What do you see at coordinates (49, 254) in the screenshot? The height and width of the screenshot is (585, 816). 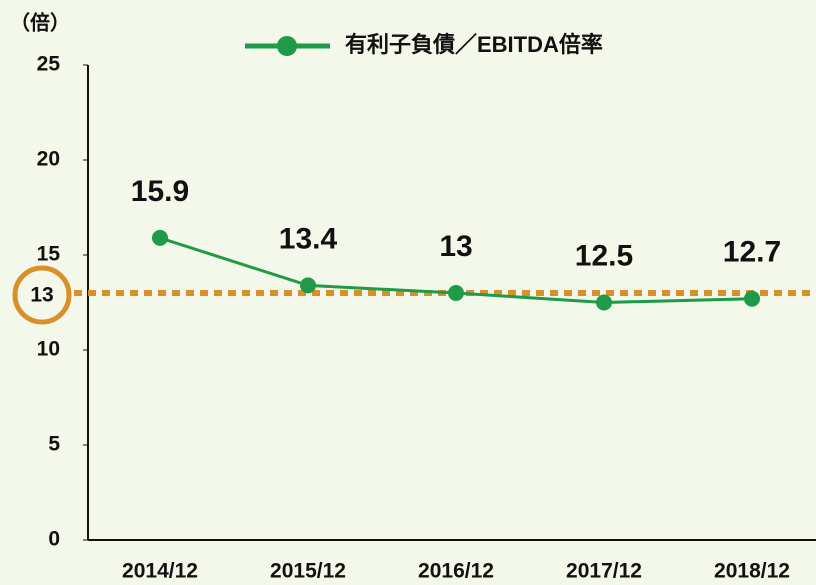 I see `y-tick-label: 15` at bounding box center [49, 254].